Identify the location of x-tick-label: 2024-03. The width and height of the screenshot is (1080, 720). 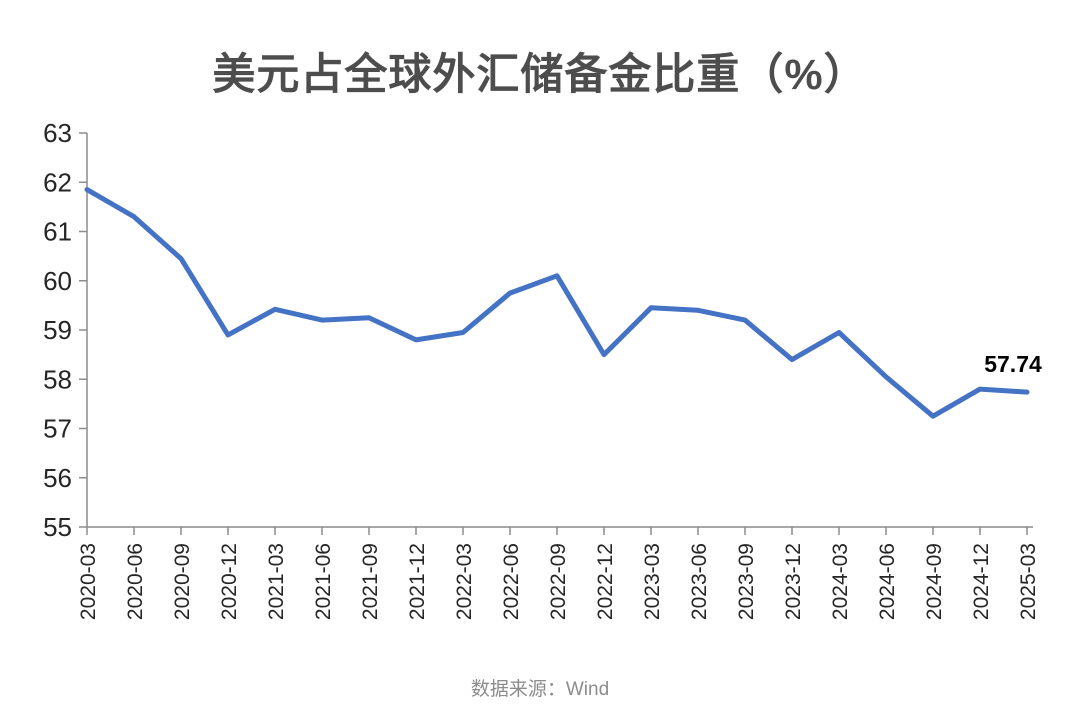
(840, 581).